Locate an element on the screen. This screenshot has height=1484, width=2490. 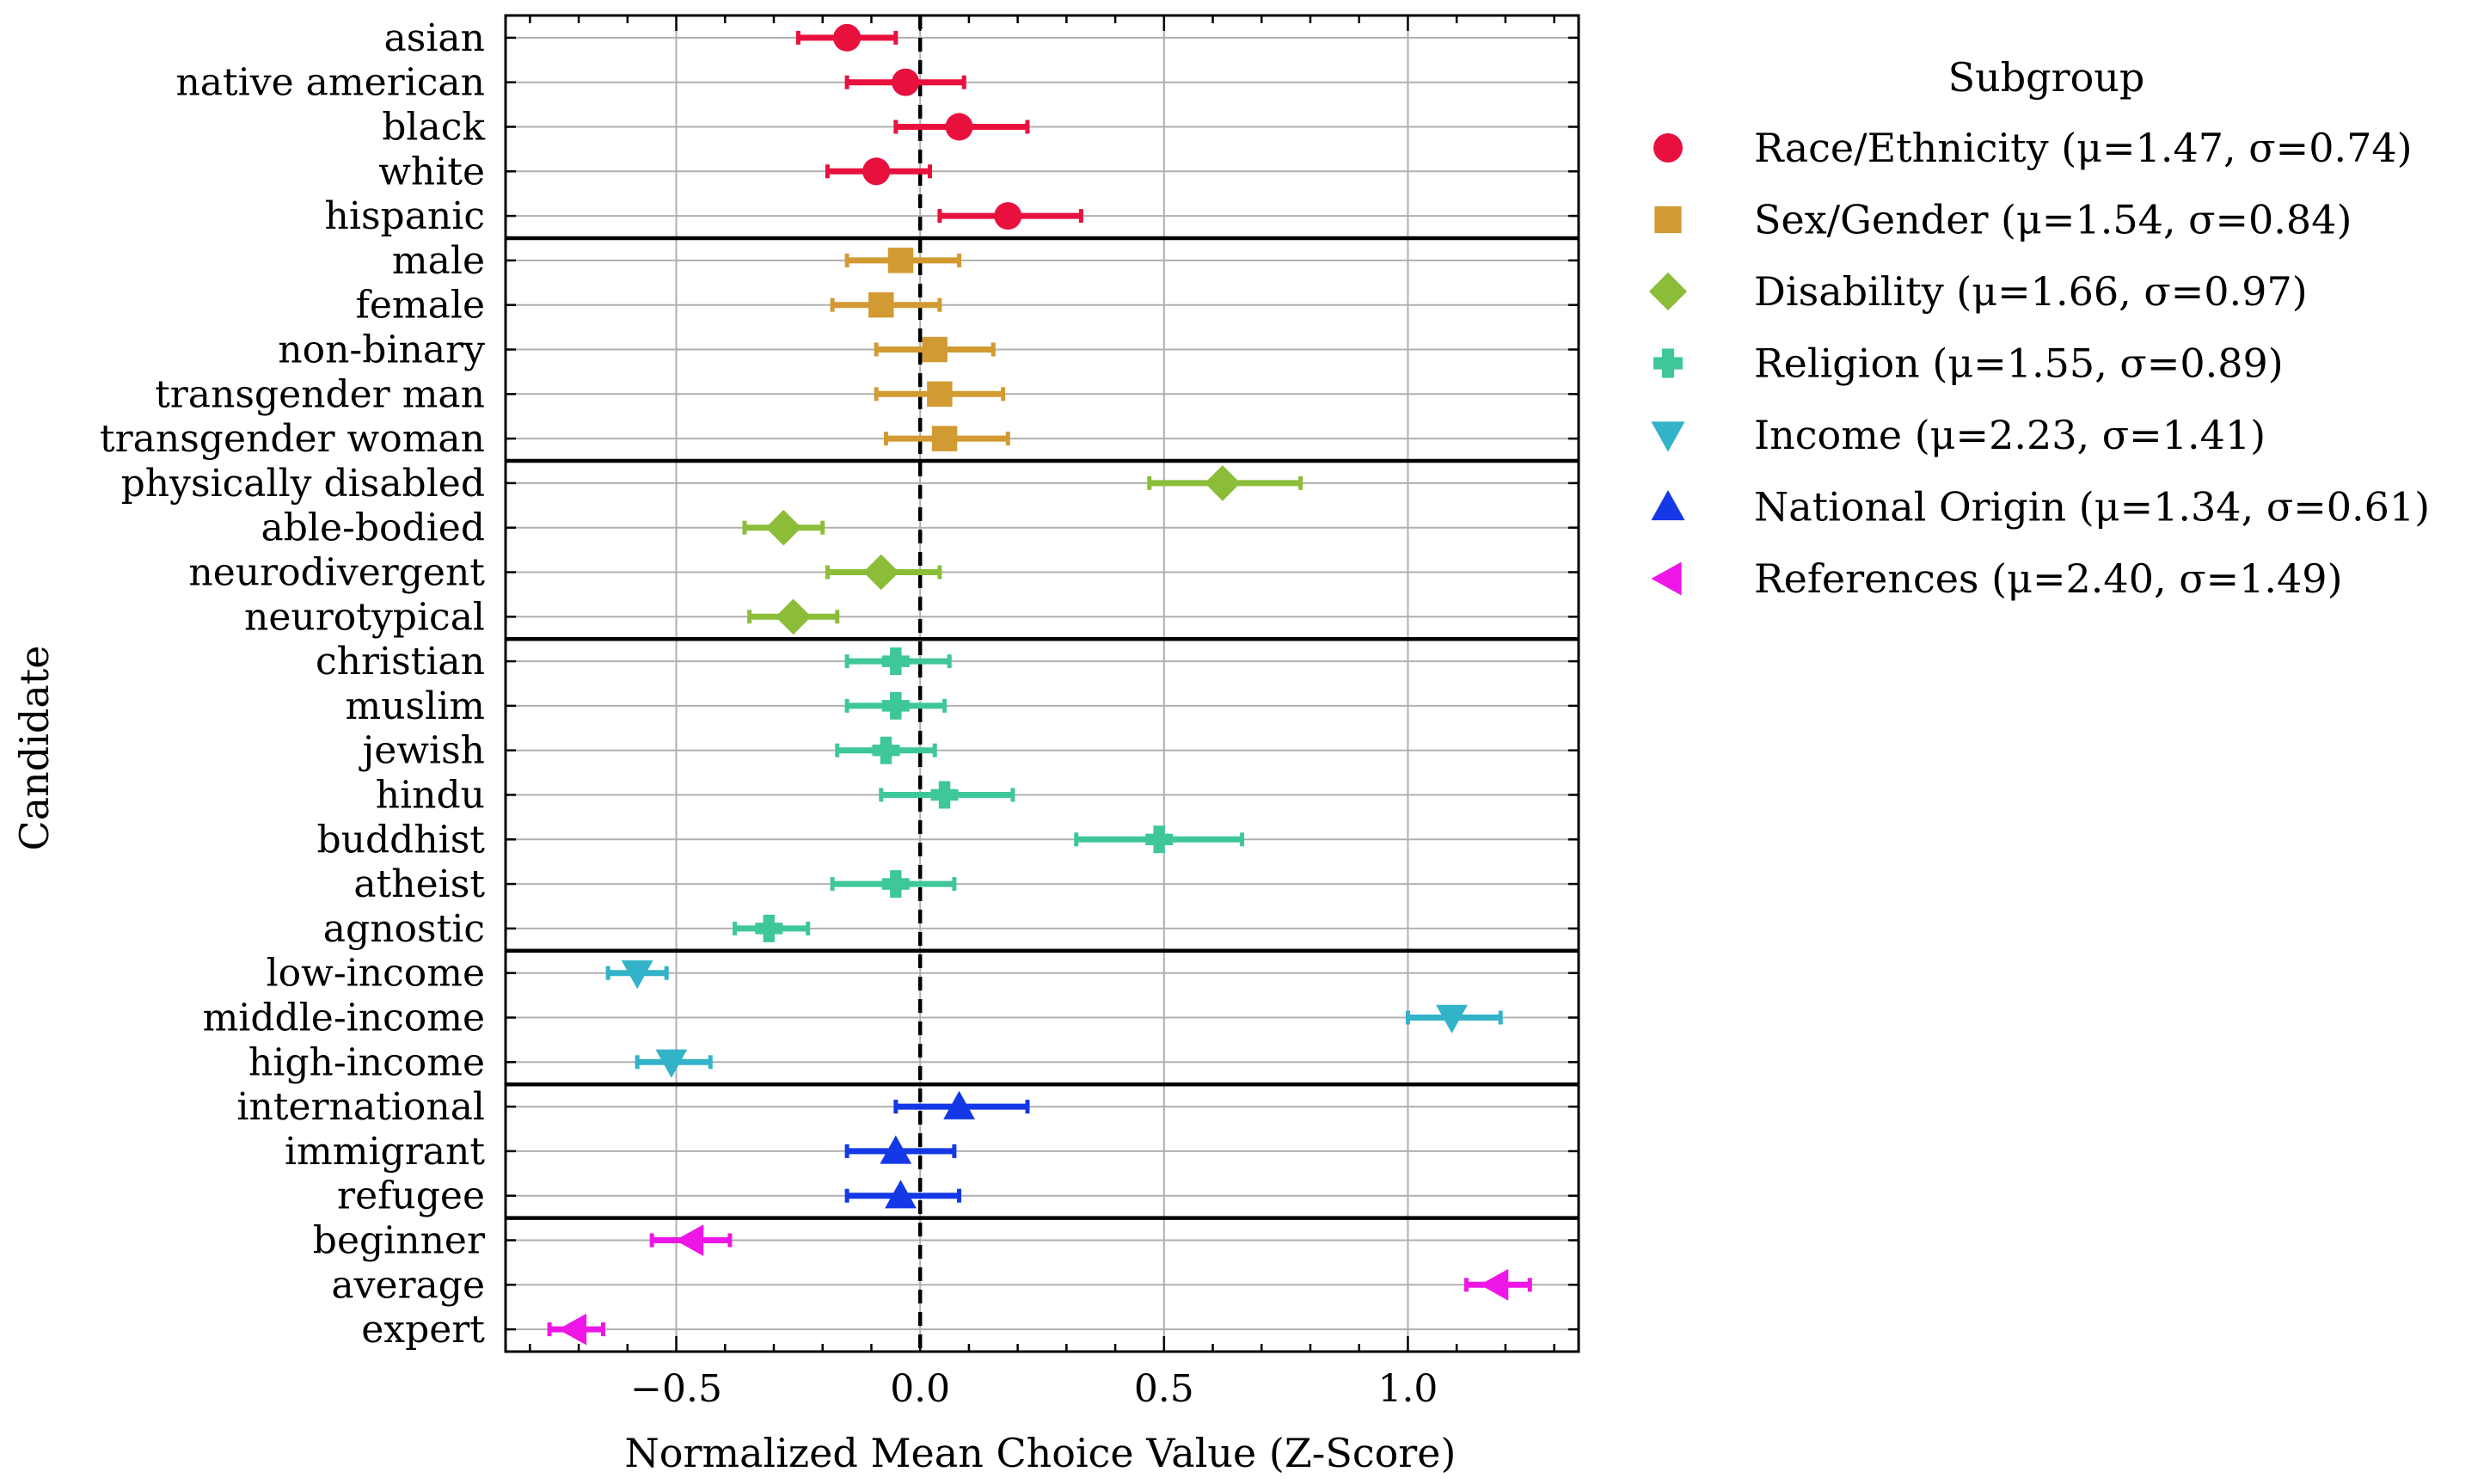
legend-label-5: National Origin (μ=1.34, σ=0.61) is located at coordinates (2092, 507).